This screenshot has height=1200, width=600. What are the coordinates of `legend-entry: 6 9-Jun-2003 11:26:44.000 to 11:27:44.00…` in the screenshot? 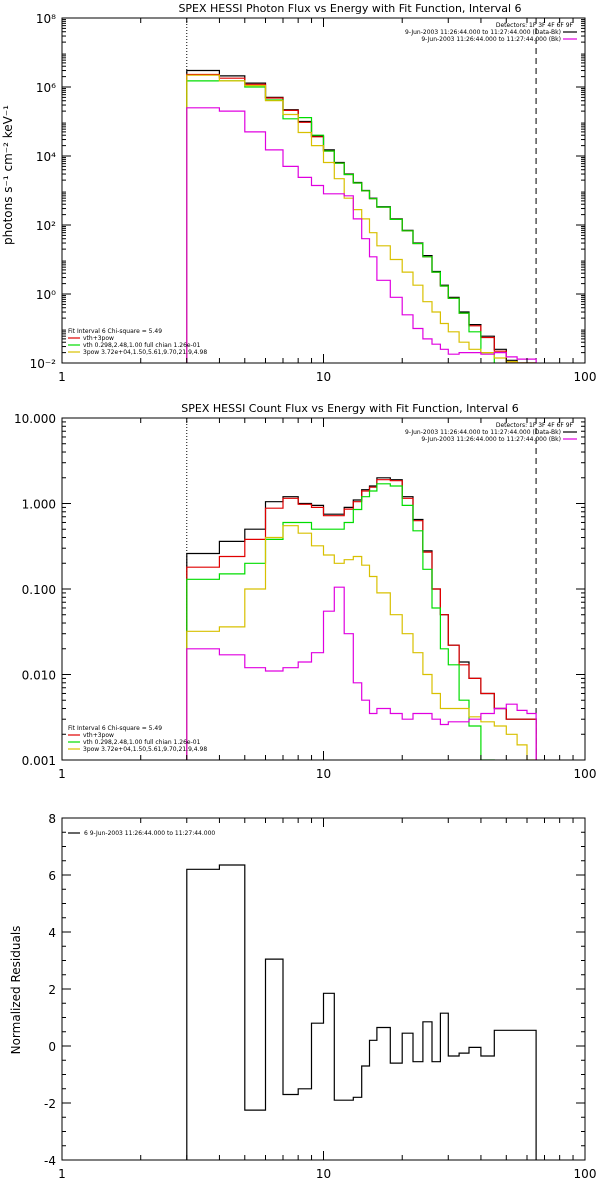 It's located at (149, 833).